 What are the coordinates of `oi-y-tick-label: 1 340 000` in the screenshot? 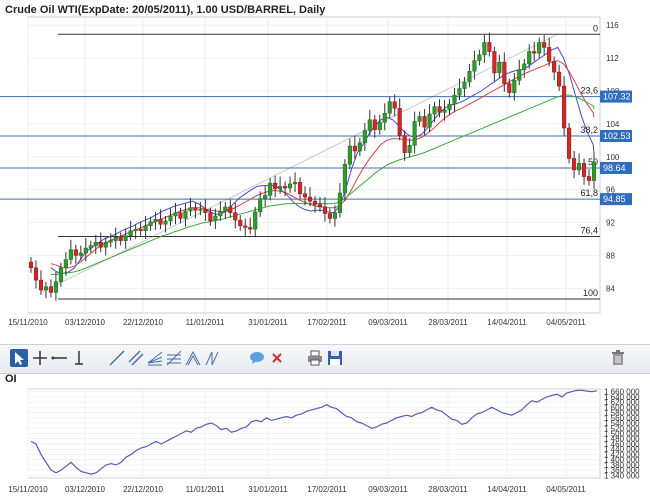 It's located at (622, 475).